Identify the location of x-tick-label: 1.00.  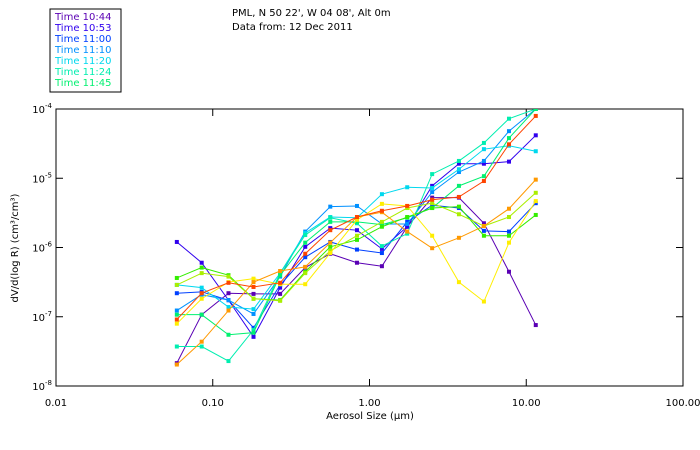
(369, 403).